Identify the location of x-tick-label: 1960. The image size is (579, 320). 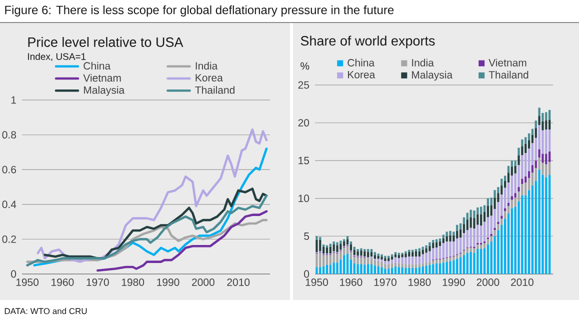
(63, 282).